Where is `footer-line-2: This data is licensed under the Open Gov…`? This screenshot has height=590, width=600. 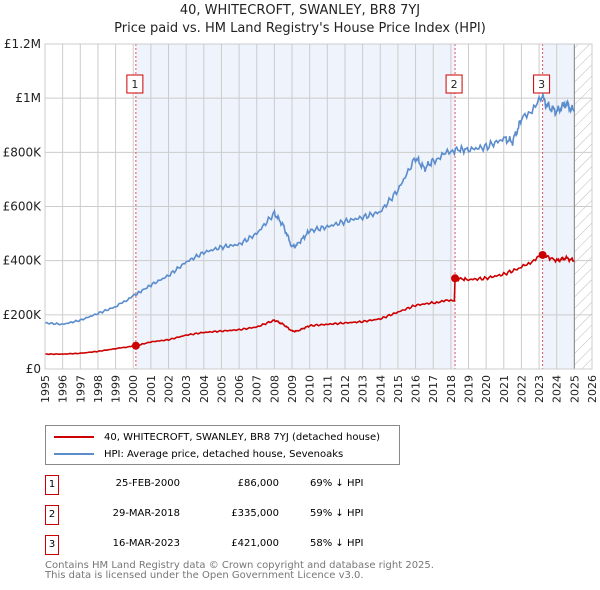 footer-line-2: This data is licensed under the Open Gov… is located at coordinates (204, 575).